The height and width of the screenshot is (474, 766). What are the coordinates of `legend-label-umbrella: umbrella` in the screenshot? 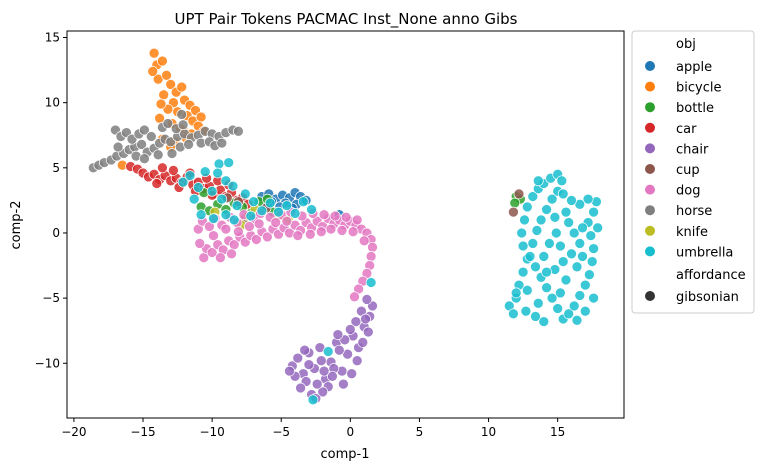 It's located at (704, 252).